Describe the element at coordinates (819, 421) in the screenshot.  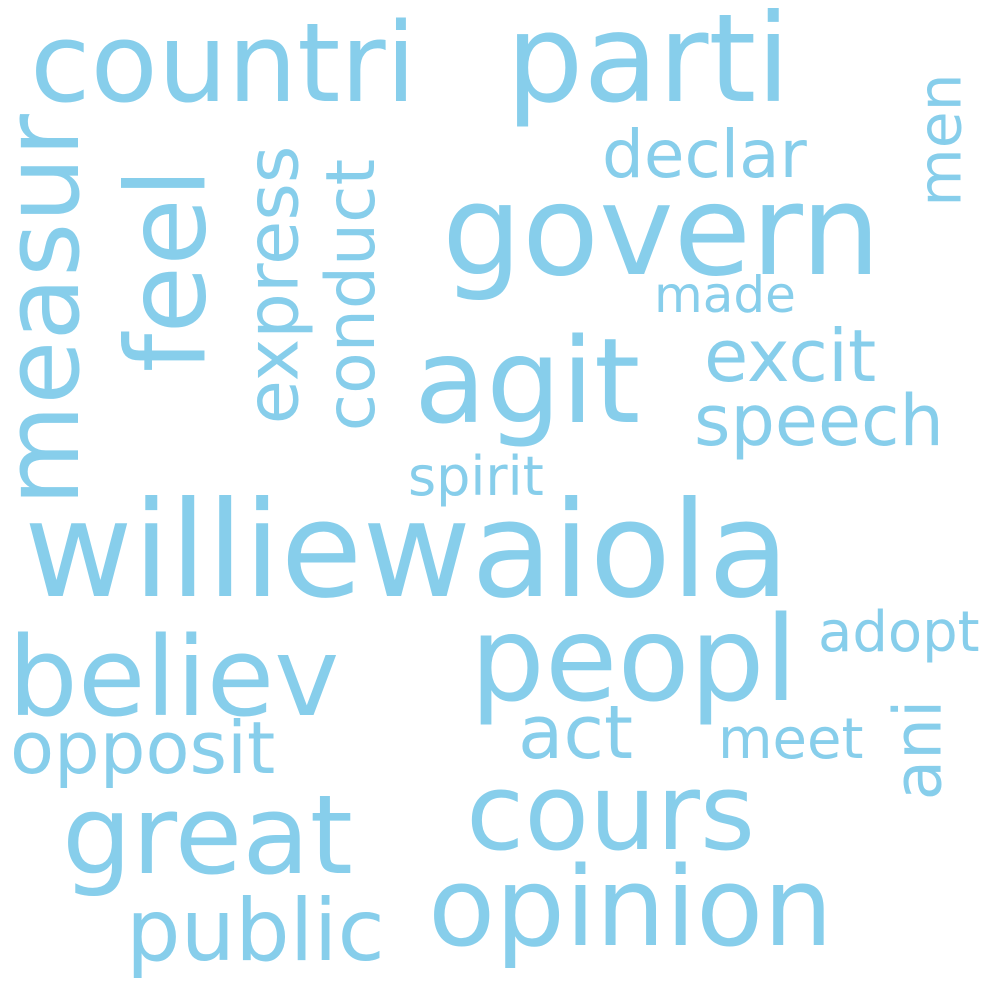
I see `word-speech: speech` at that location.